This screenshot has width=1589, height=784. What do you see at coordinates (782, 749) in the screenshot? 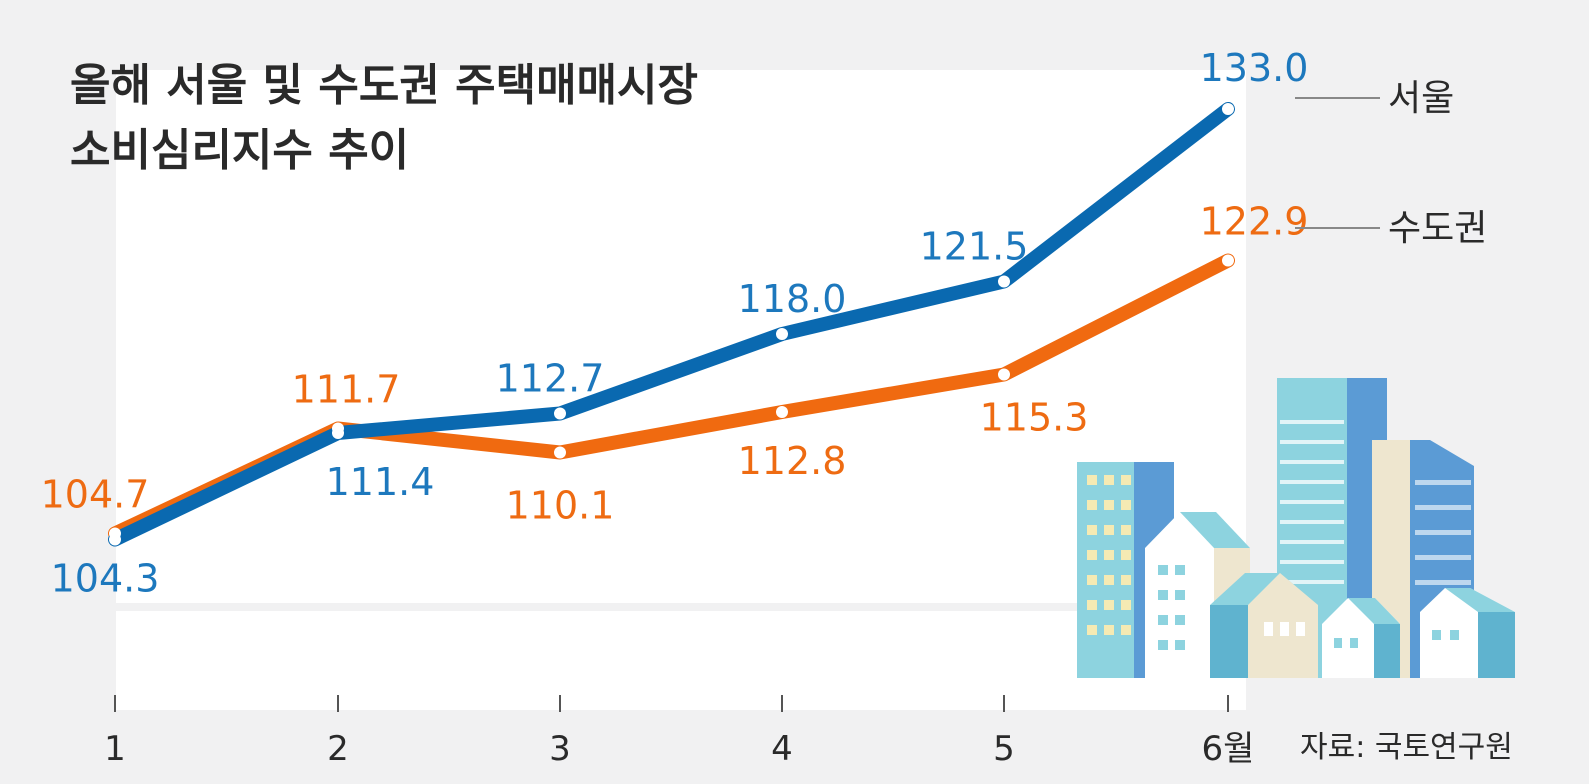
I see `x-tick-label: 4` at bounding box center [782, 749].